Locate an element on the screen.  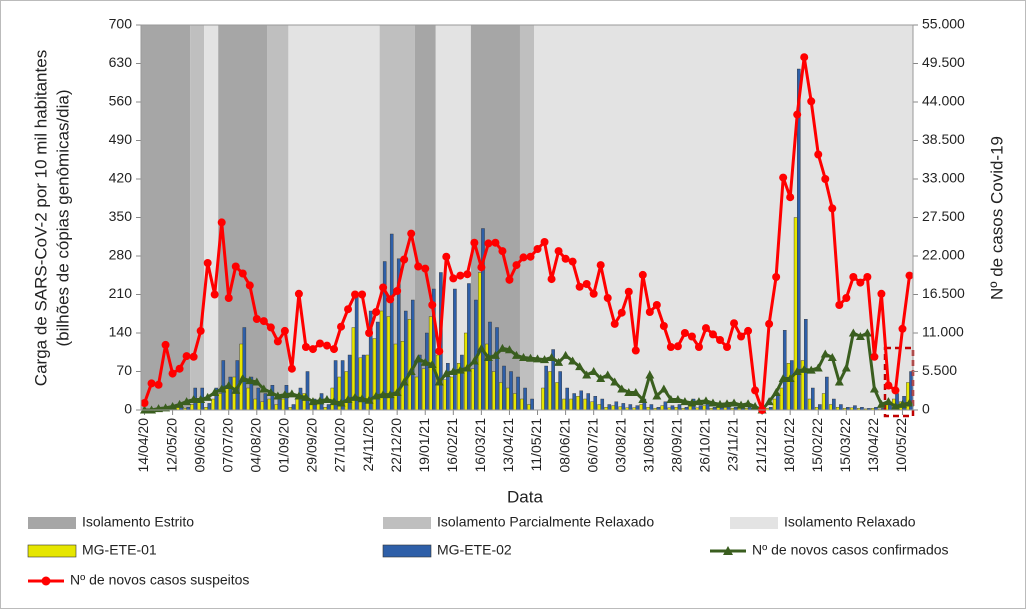
legend-swatch is located at coordinates (52, 523).